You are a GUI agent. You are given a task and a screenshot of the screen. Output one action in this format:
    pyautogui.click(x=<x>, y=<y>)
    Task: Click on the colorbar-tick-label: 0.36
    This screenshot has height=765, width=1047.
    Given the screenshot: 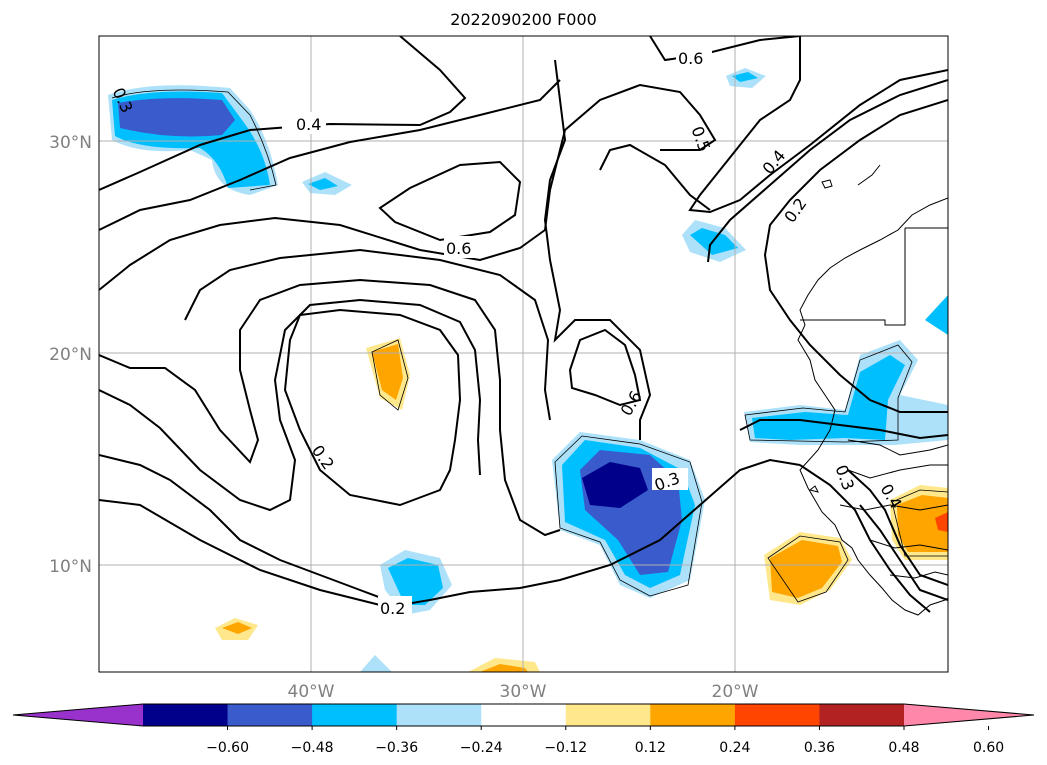 What is the action you would take?
    pyautogui.click(x=819, y=748)
    